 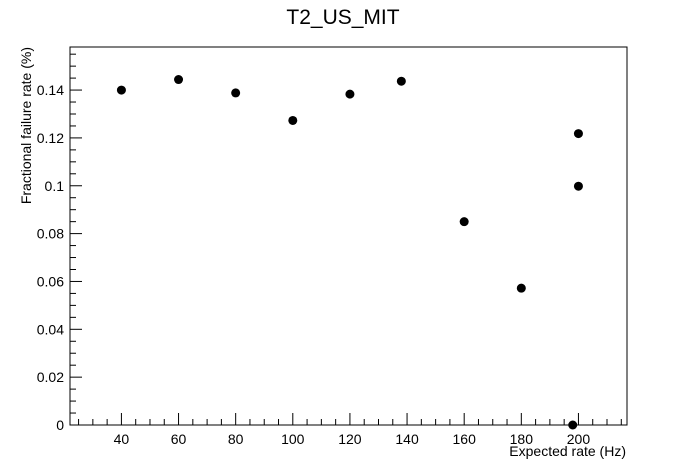 I want to click on x-major-ticks, so click(x=349, y=419).